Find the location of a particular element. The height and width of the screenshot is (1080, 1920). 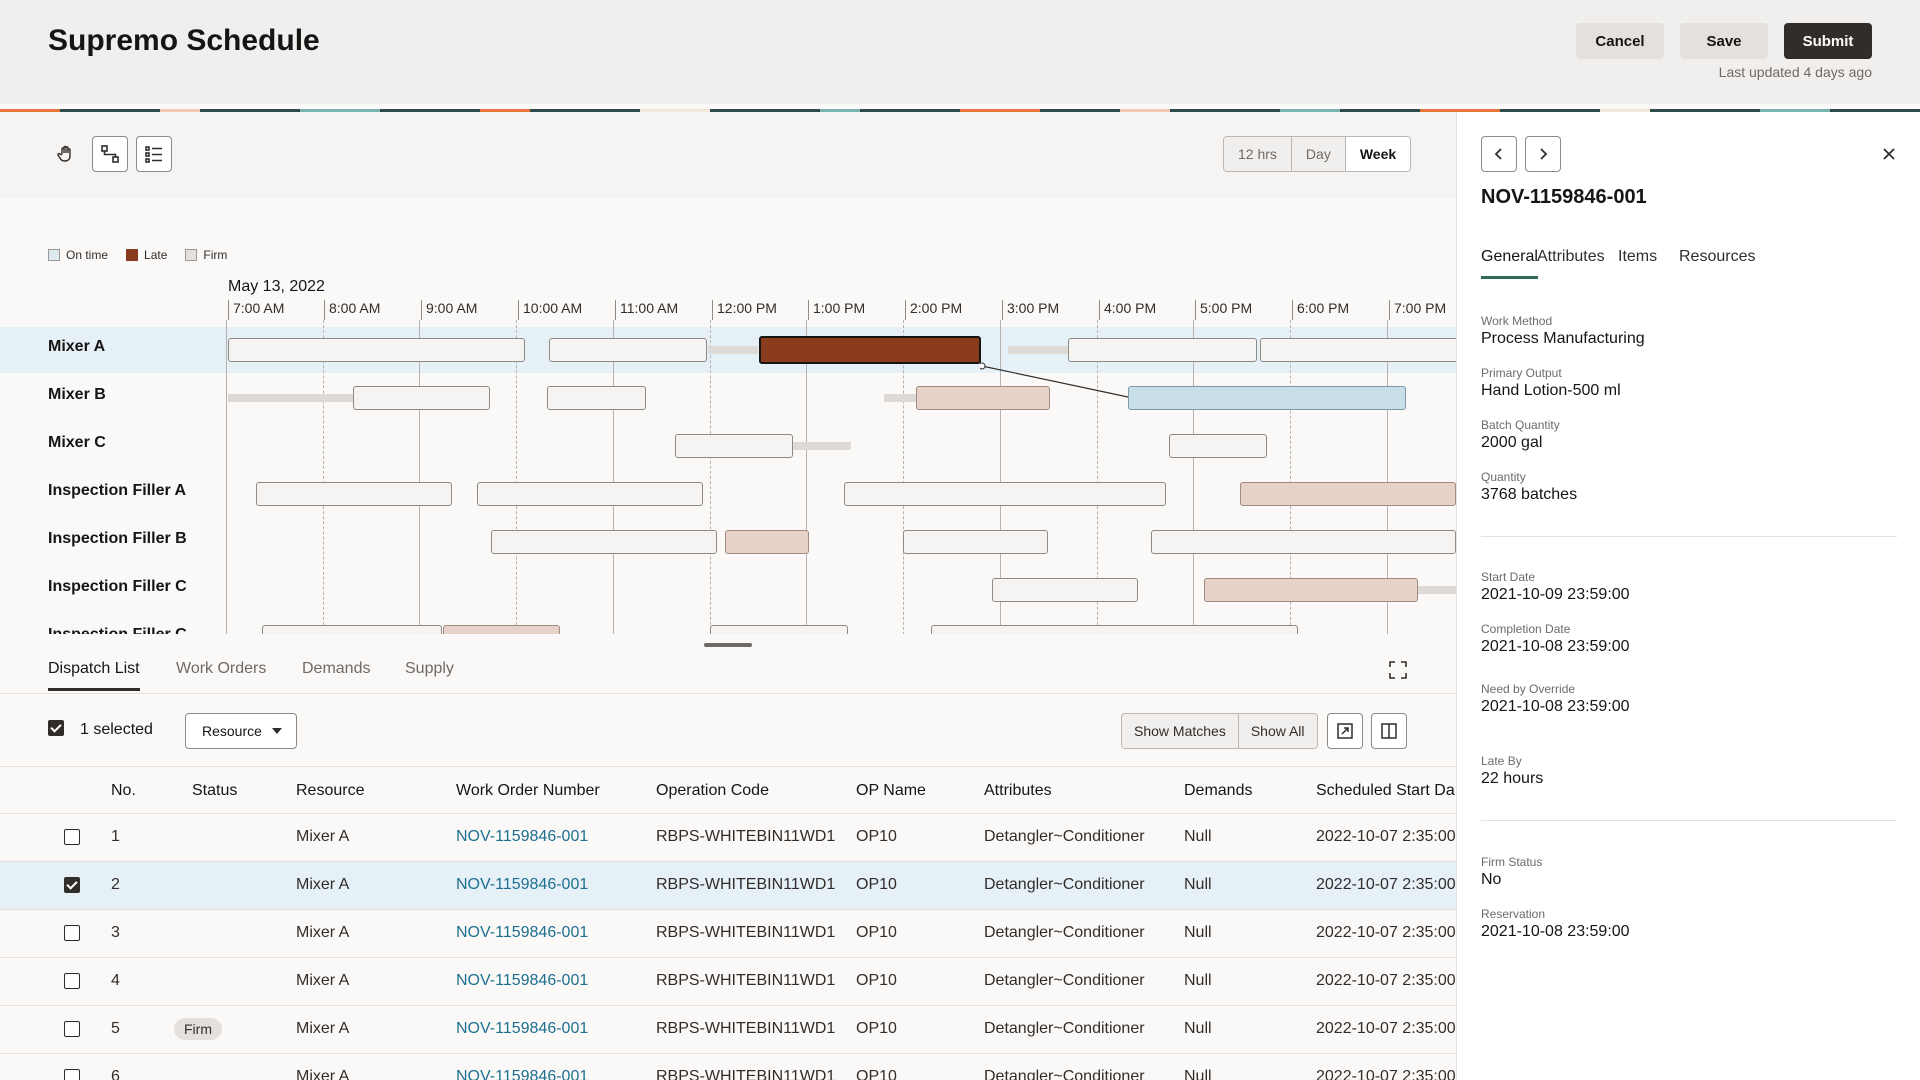

status-badge: Firm is located at coordinates (198, 1029).